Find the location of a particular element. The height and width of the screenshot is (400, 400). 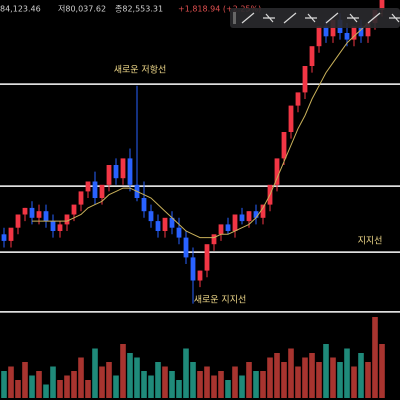

header-high: 84,123.46 is located at coordinates (20, 9).